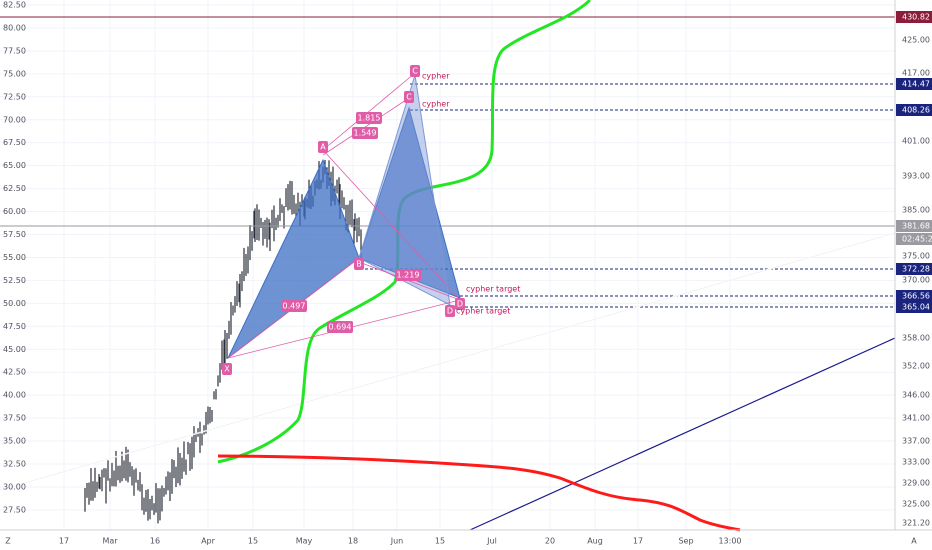  I want to click on ratio-label: 1.549, so click(365, 133).